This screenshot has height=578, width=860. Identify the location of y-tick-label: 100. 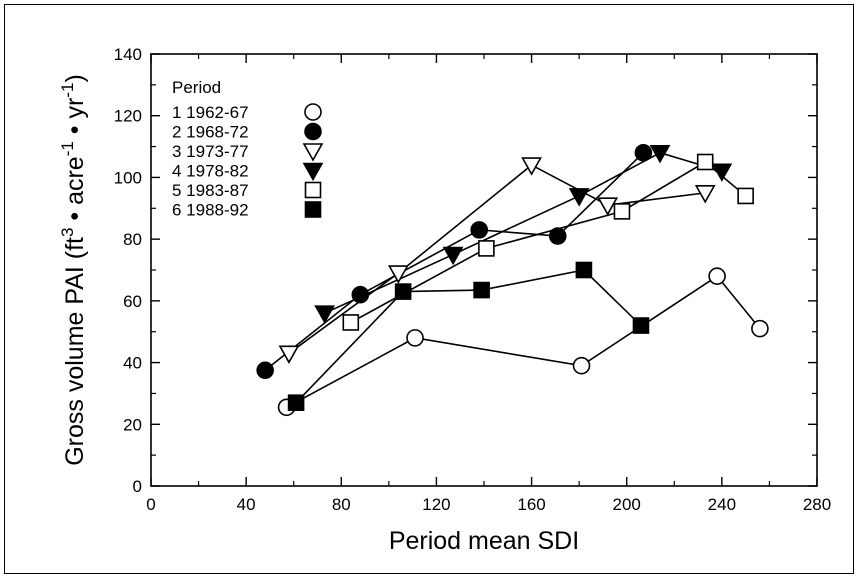
(128, 177).